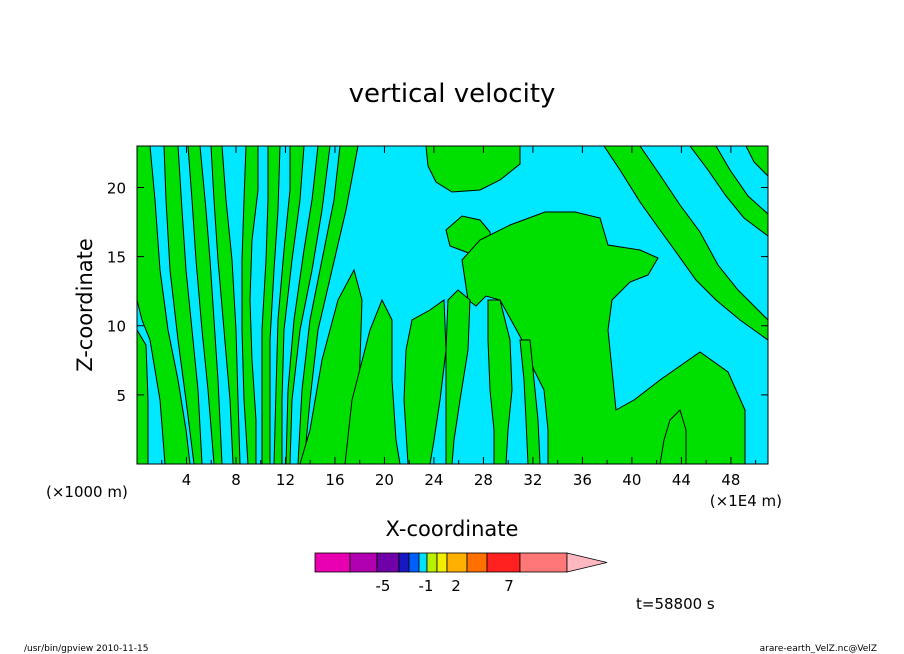  Describe the element at coordinates (675, 604) in the screenshot. I see `time-label: t=58800 s` at that location.